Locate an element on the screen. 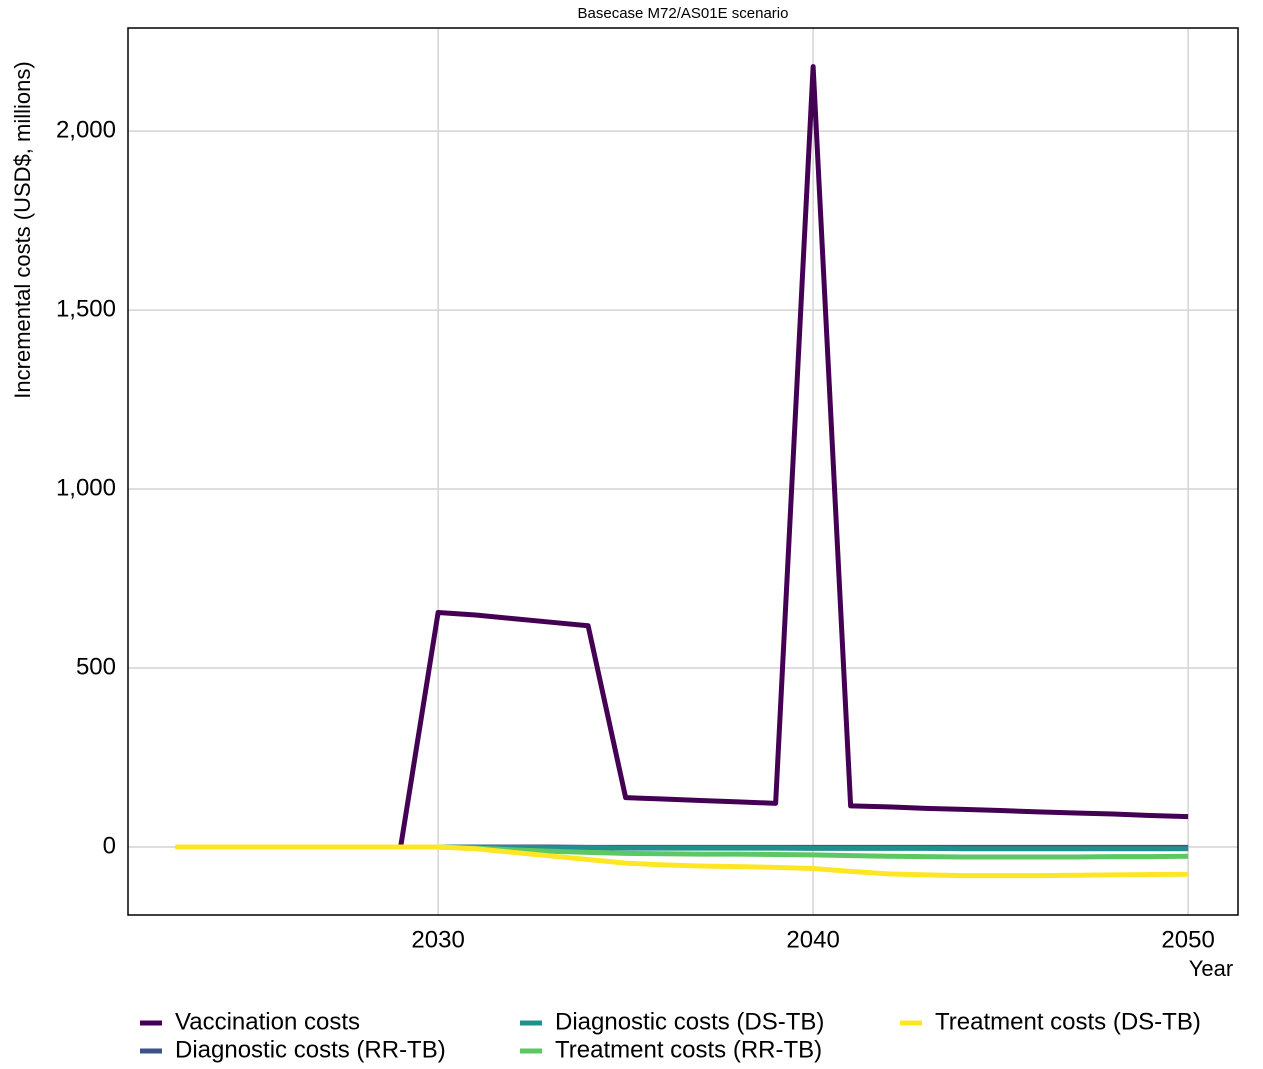 The height and width of the screenshot is (1069, 1263). legend-label: Vaccination costs is located at coordinates (267, 1021).